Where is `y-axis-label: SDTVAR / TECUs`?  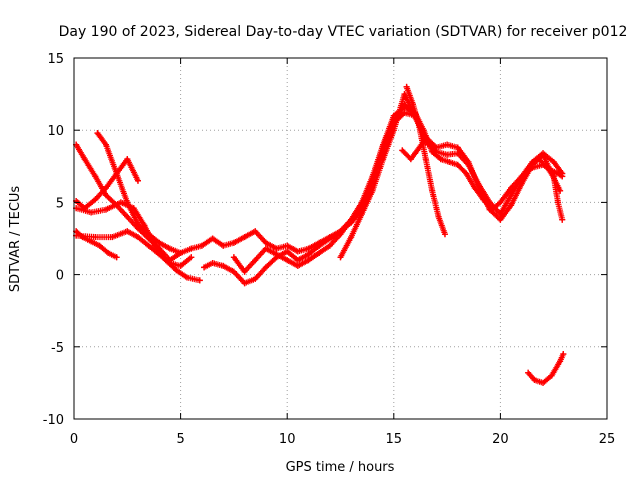 y-axis-label: SDTVAR / TECUs is located at coordinates (15, 239).